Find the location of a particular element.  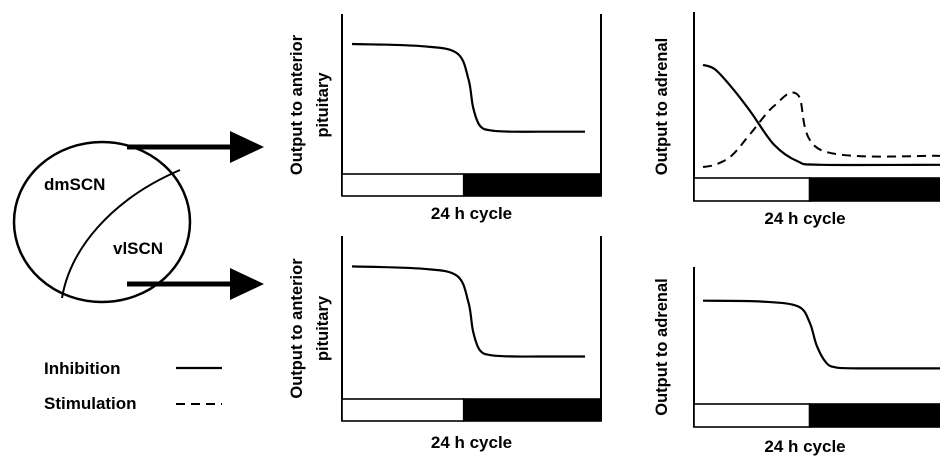

panel-bottom-right: Output to adrenal 24 h cycle is located at coordinates (796, 361).